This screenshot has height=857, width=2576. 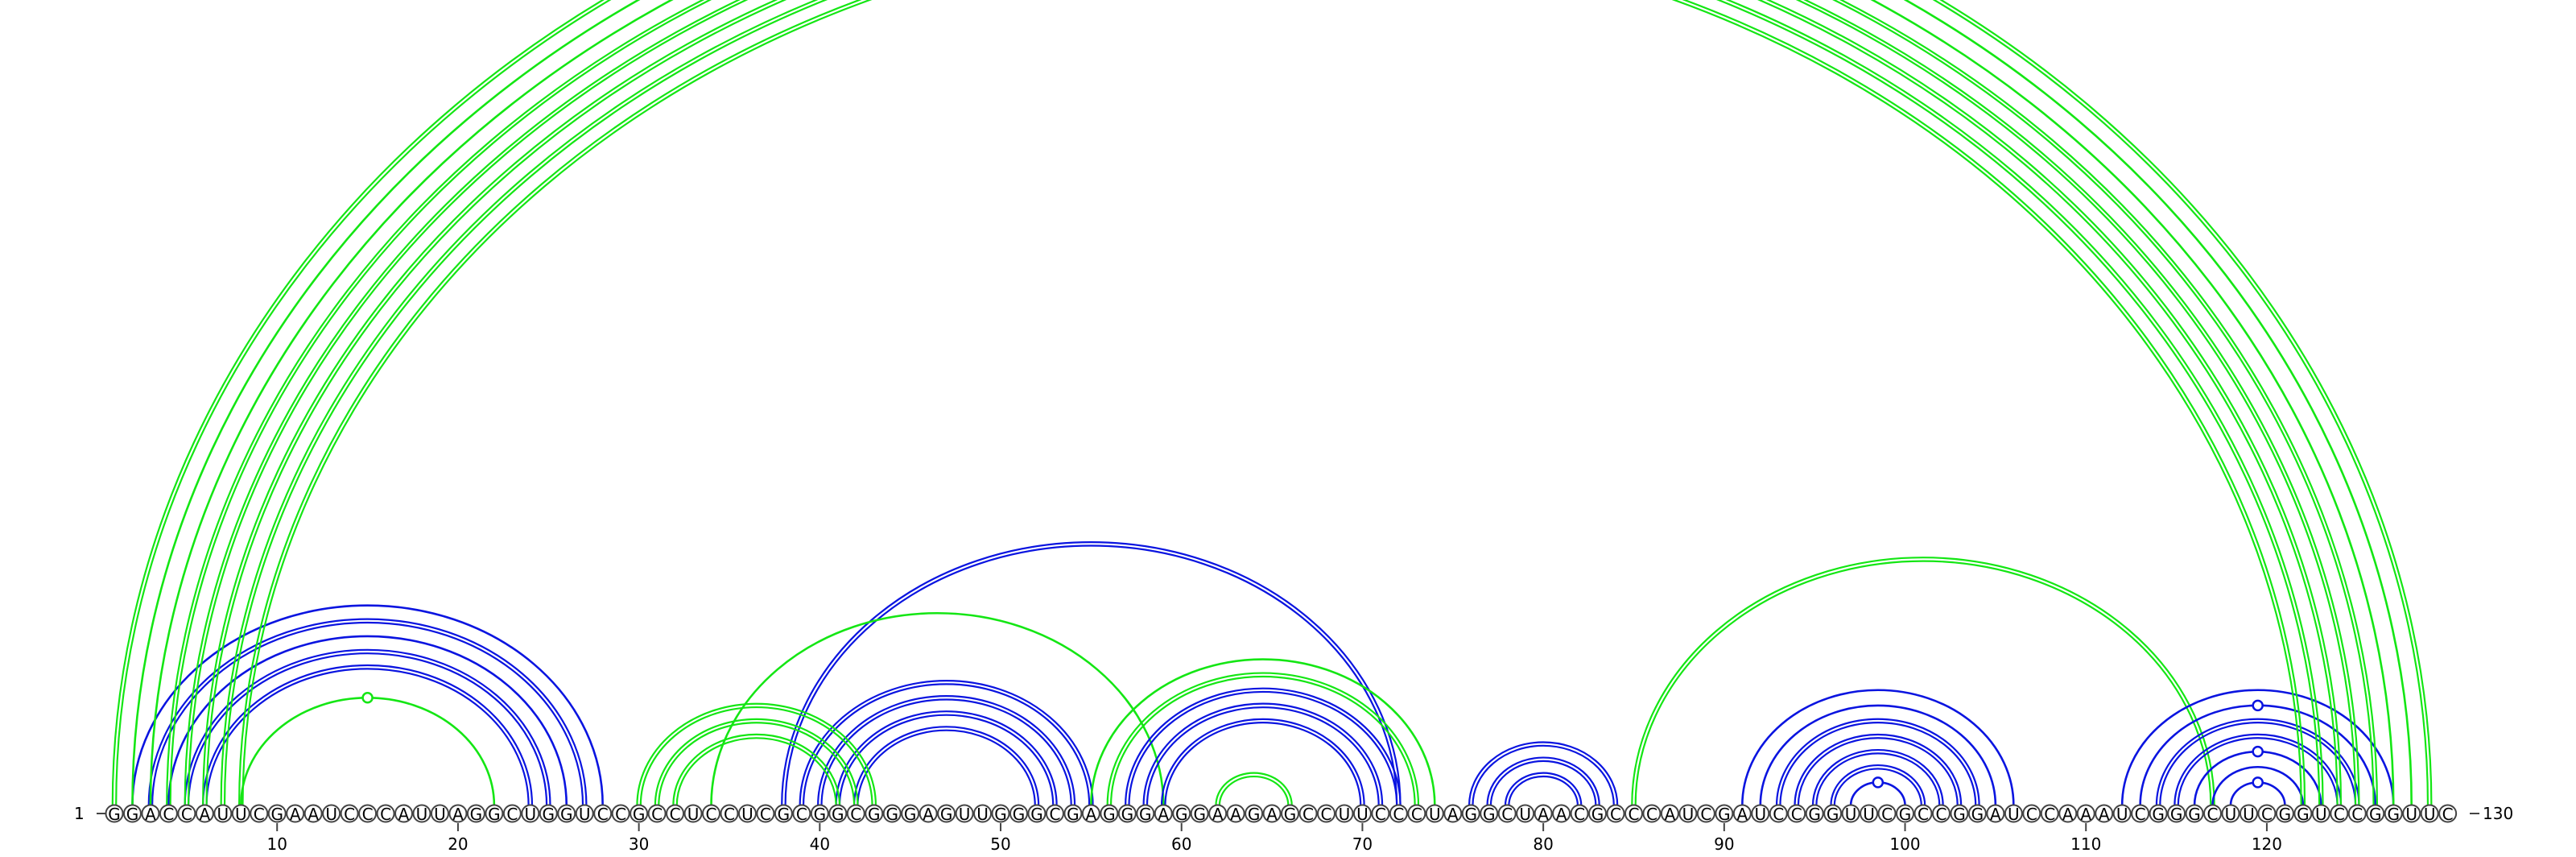 What do you see at coordinates (2194, 814) in the screenshot?
I see `nucleotide-116: G` at bounding box center [2194, 814].